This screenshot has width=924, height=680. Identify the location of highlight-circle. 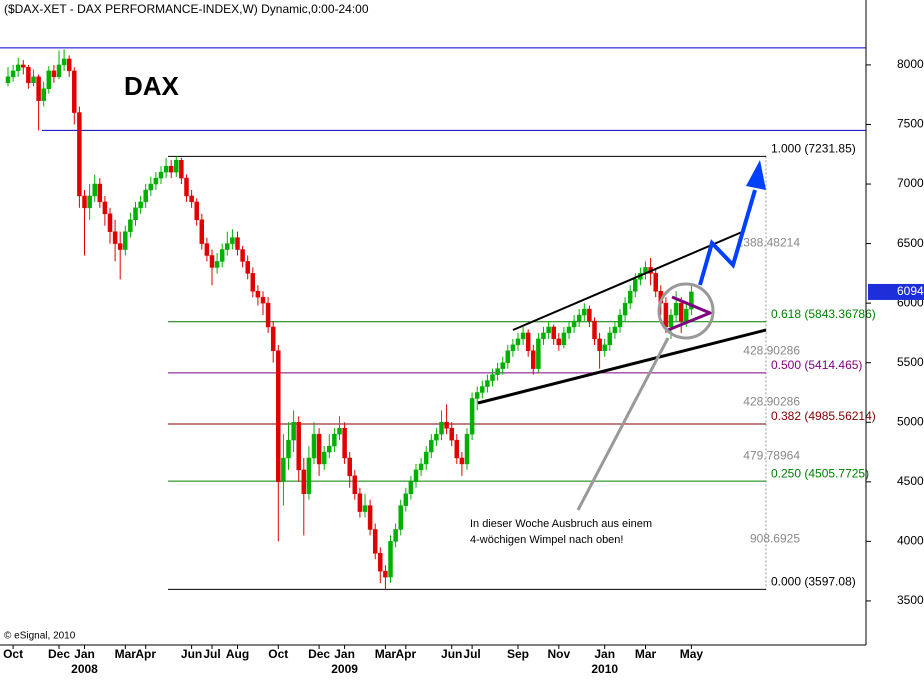
(686, 311).